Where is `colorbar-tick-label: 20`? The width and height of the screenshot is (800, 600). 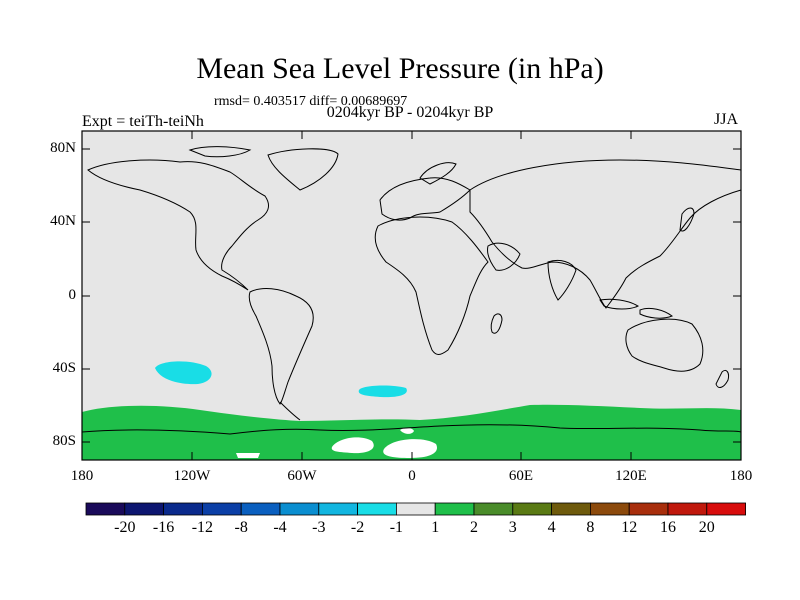 colorbar-tick-label: 20 is located at coordinates (706, 527).